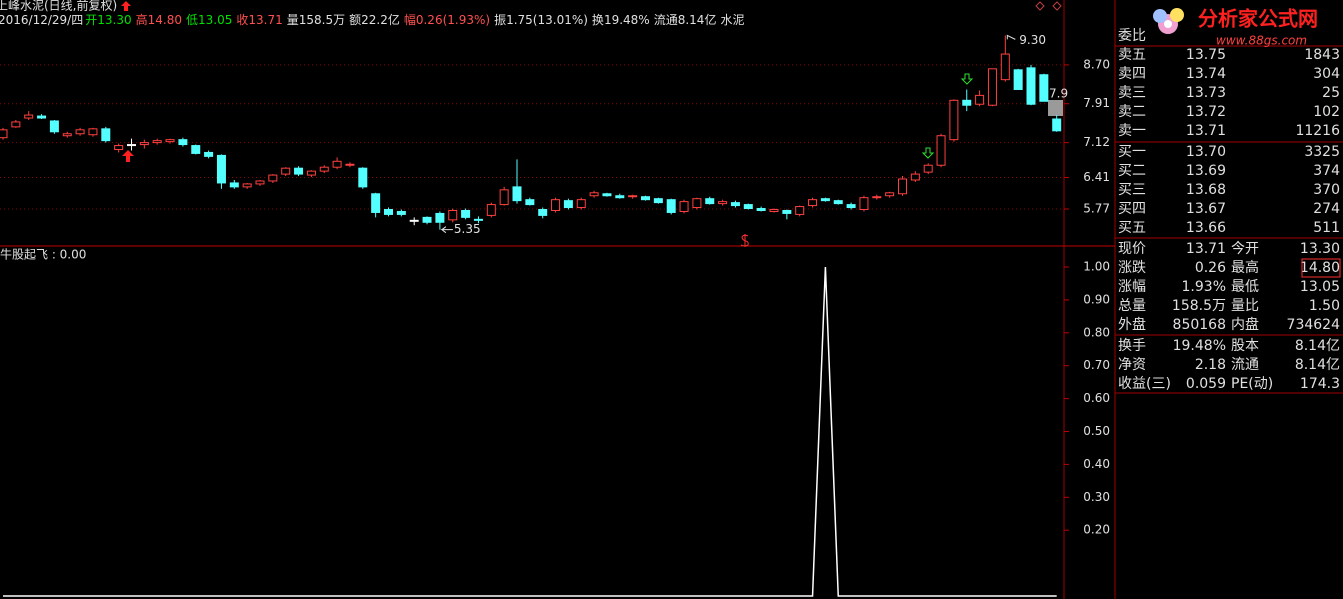  What do you see at coordinates (322, 20) in the screenshot?
I see `field-value: 158.5万` at bounding box center [322, 20].